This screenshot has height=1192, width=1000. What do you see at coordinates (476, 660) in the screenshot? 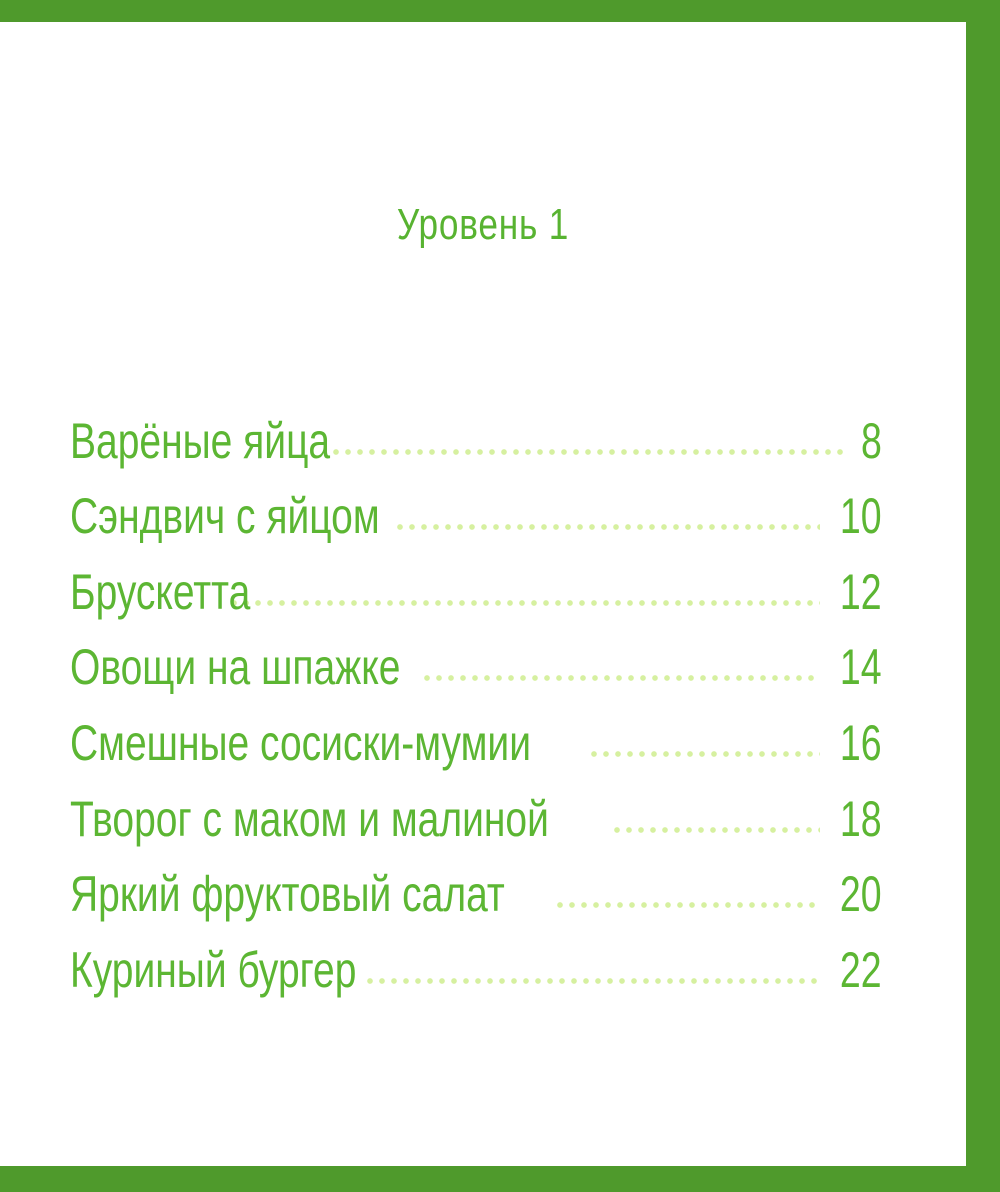
I see `toc-entry: Овощи на шпажке 14` at bounding box center [476, 660].